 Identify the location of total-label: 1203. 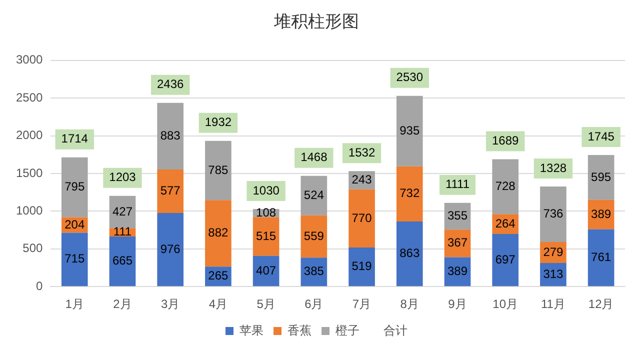
(122, 177).